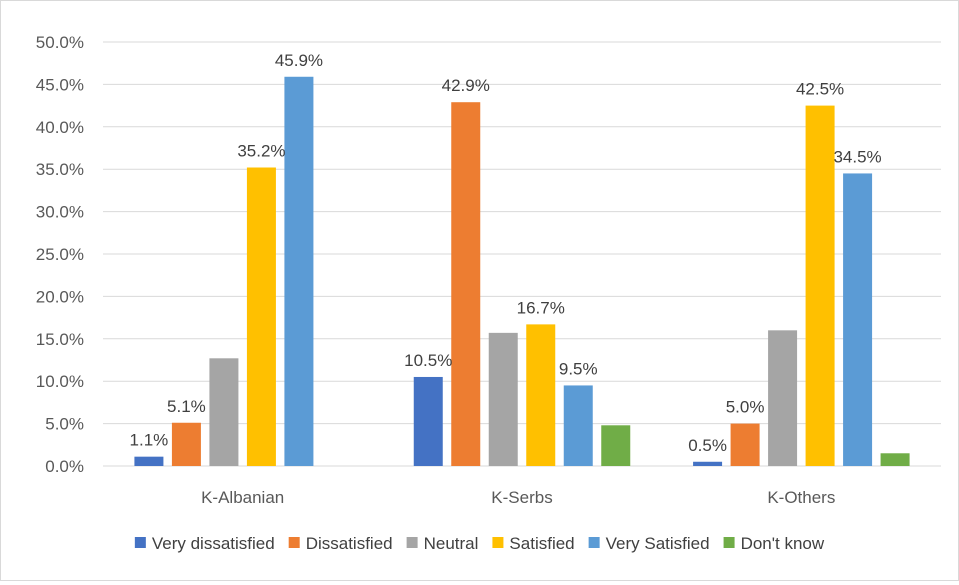 The height and width of the screenshot is (585, 959). Describe the element at coordinates (261, 151) in the screenshot. I see `data-label: 35.2%` at that location.